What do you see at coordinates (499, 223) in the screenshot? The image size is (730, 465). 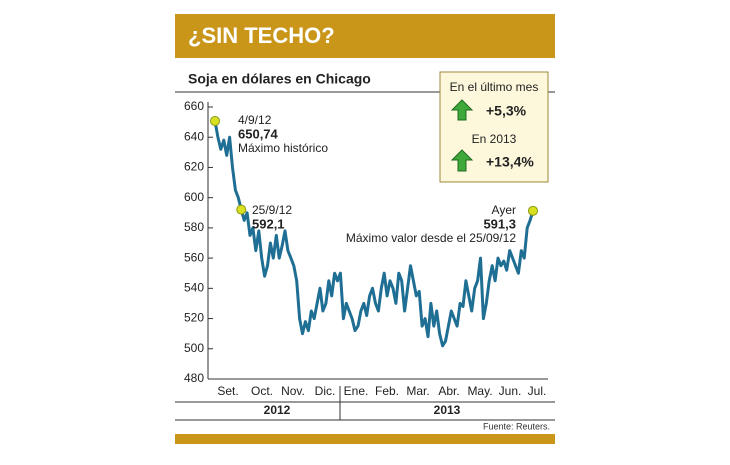 I see `annotation-value: 591,3` at bounding box center [499, 223].